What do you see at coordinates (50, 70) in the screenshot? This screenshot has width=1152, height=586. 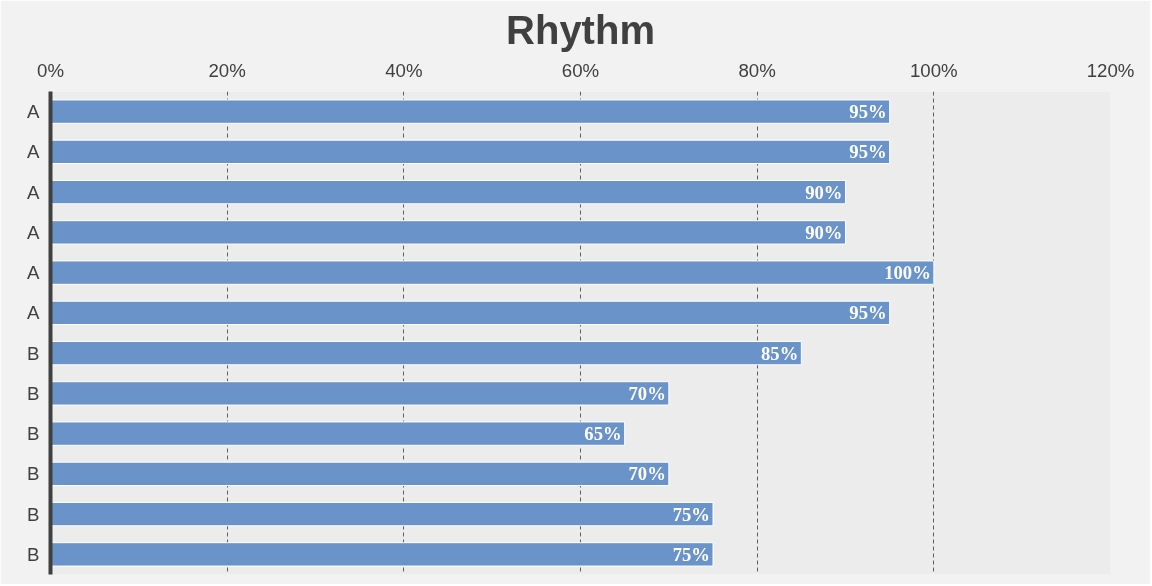 I see `x-tick-label: 0%` at bounding box center [50, 70].